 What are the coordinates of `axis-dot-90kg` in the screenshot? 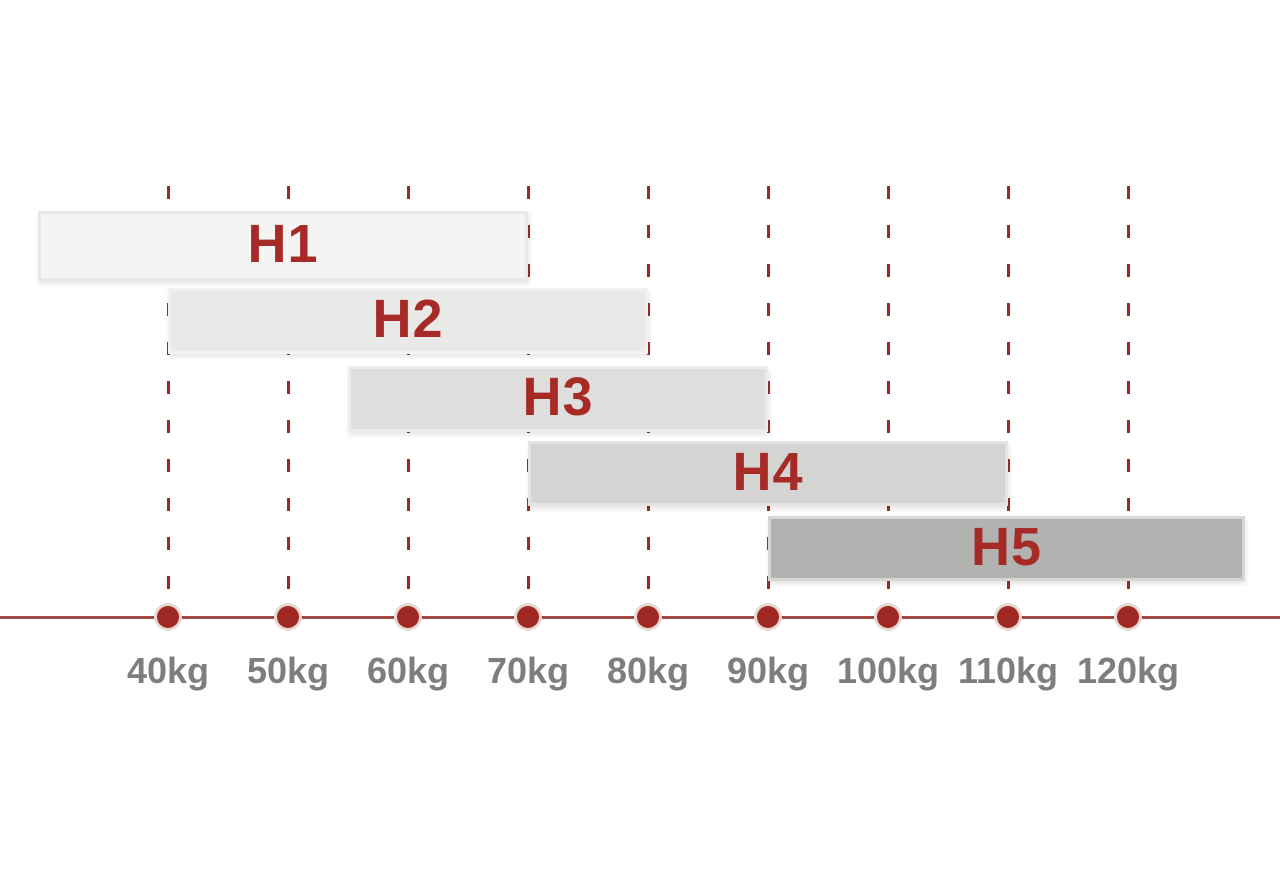 It's located at (768, 617).